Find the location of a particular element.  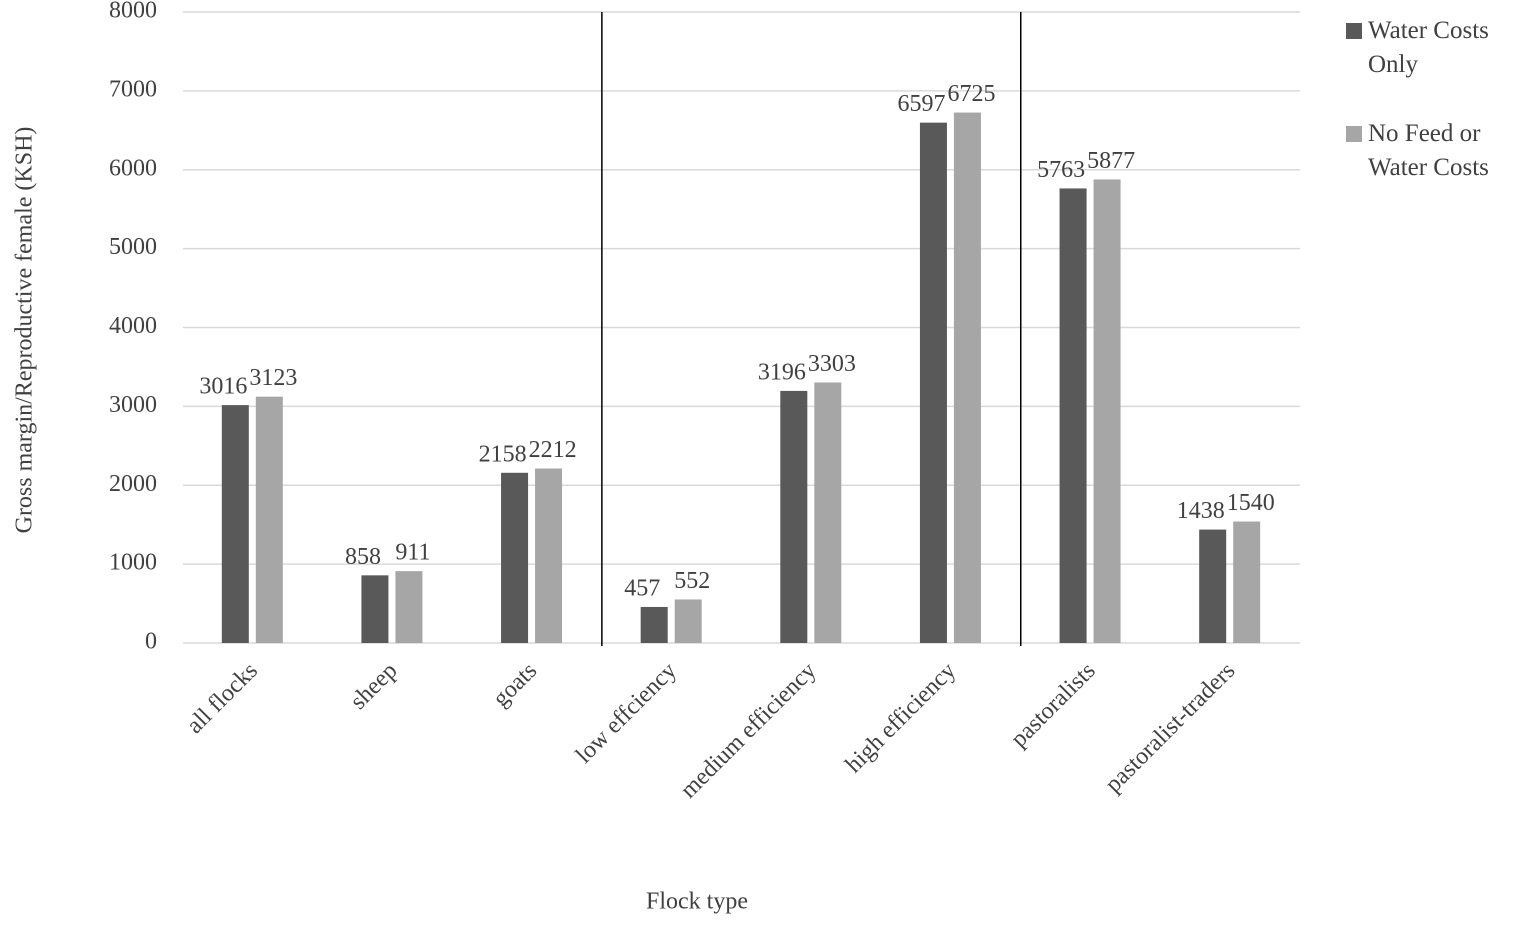

x-tick-label: all flocks is located at coordinates (222, 698).